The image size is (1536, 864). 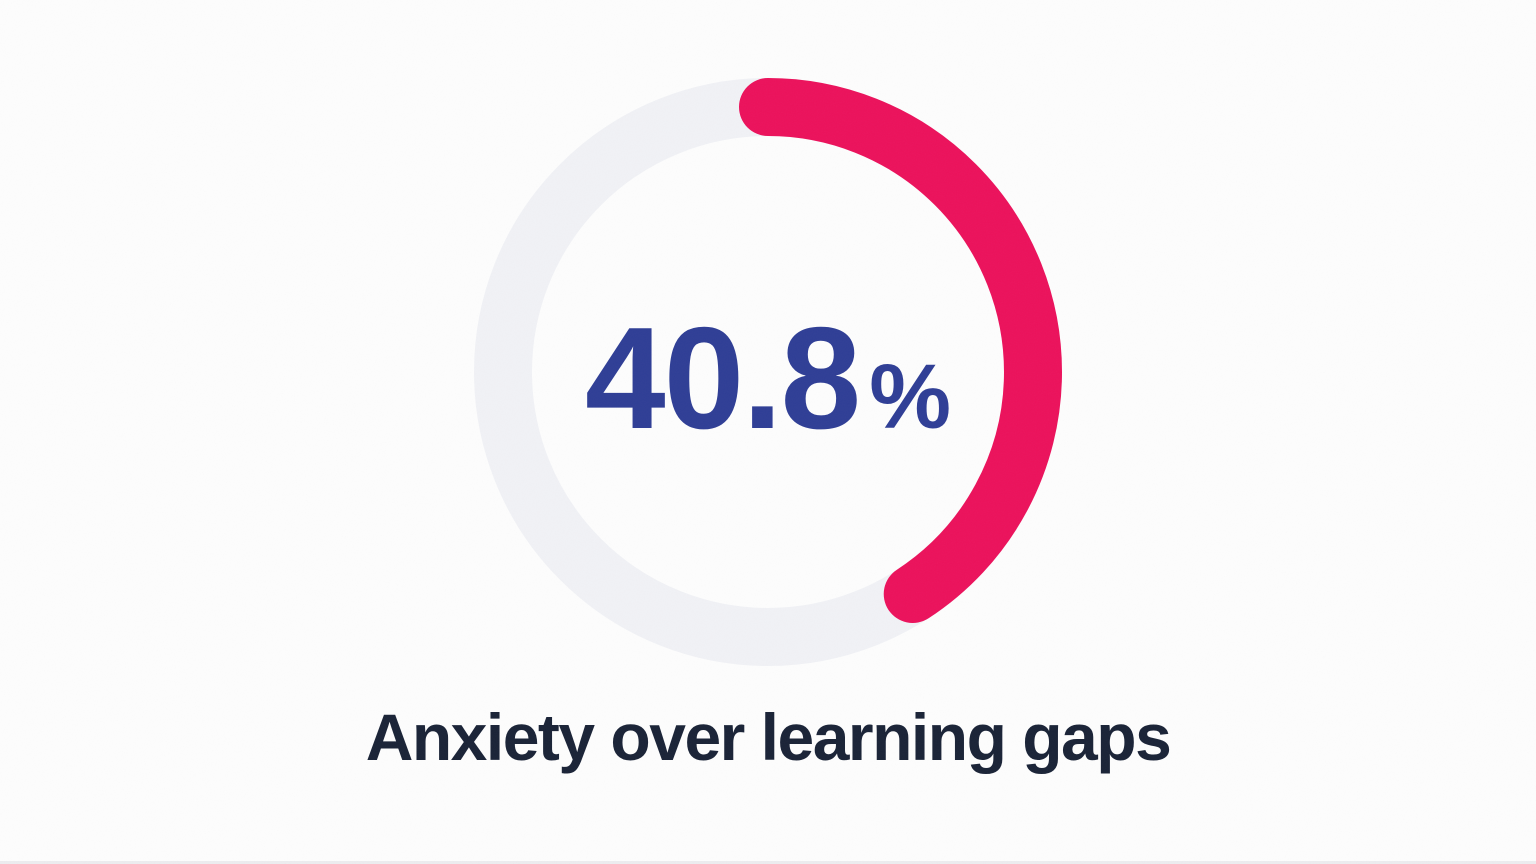 I want to click on bottom-edge-line, so click(x=768, y=862).